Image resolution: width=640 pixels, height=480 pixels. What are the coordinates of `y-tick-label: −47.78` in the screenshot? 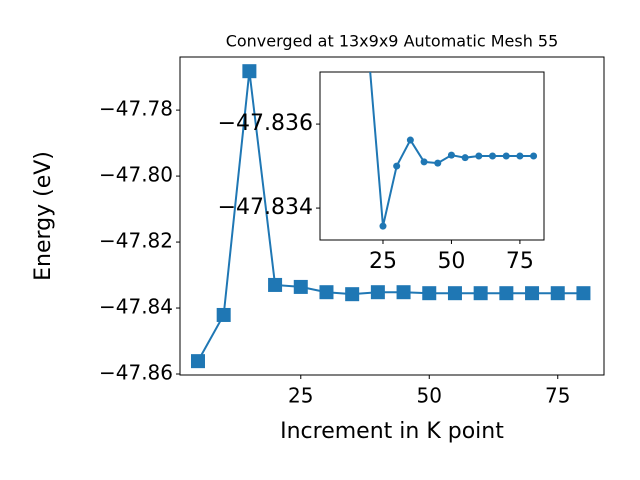 It's located at (136, 109).